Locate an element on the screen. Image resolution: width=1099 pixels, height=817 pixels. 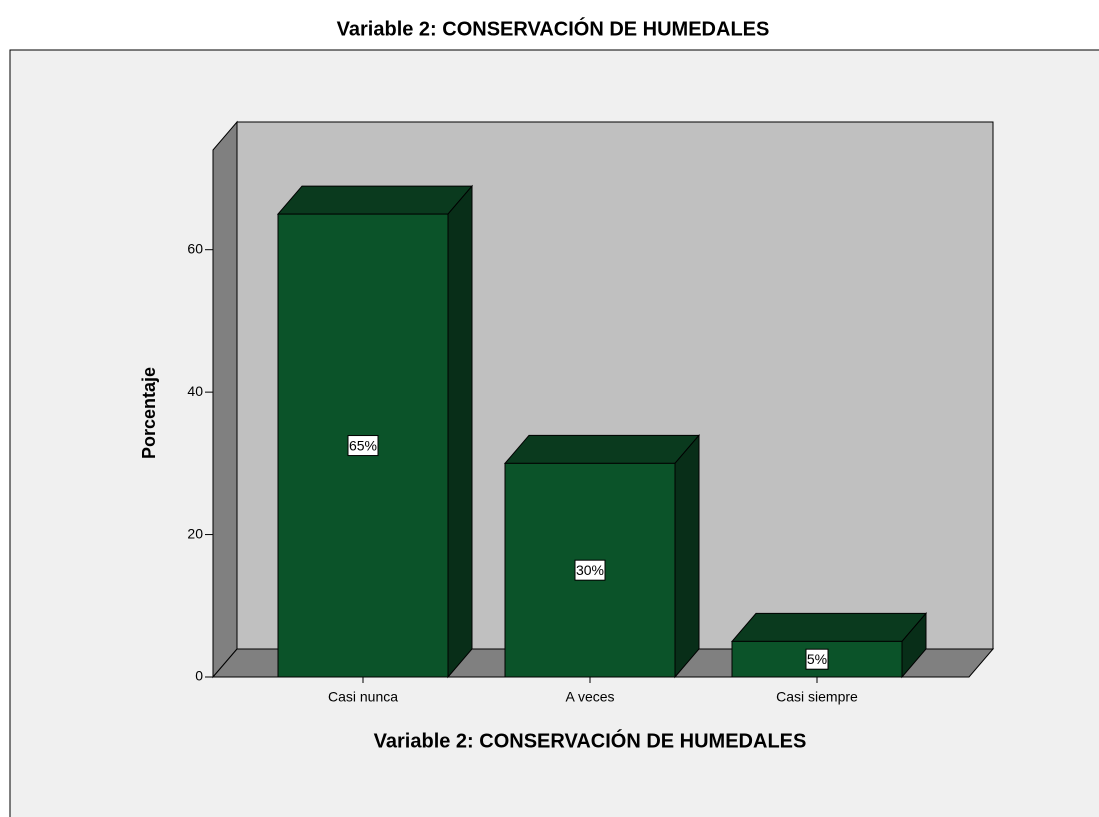
y-tick-label: 0 is located at coordinates (199, 676).